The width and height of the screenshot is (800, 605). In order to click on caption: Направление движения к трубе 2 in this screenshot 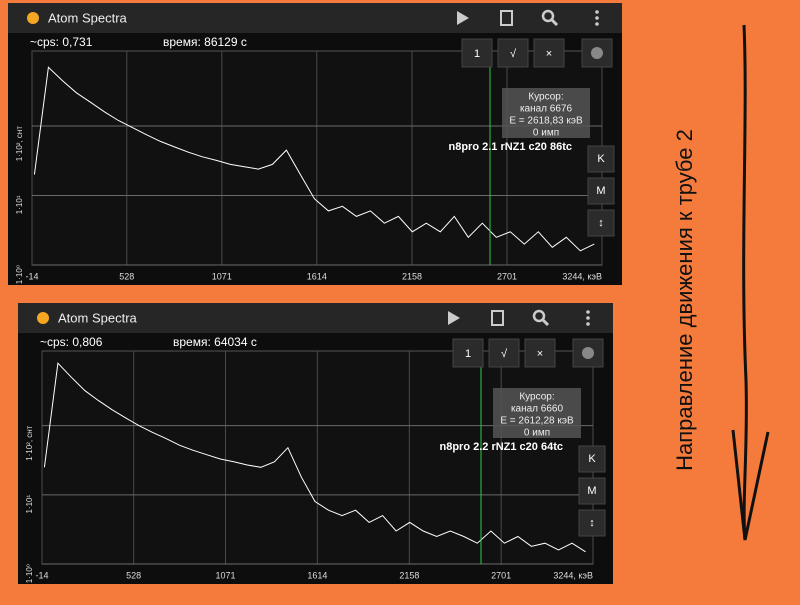, I will do `click(684, 300)`.